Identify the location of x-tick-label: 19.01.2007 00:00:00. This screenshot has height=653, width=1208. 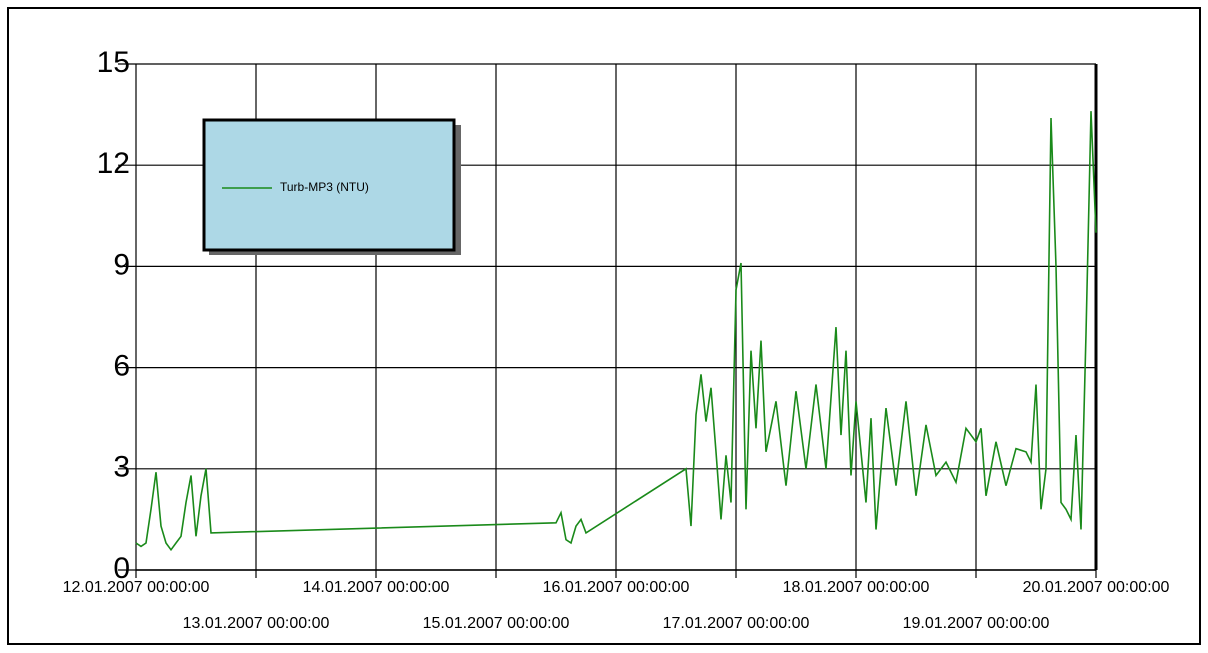
(976, 623).